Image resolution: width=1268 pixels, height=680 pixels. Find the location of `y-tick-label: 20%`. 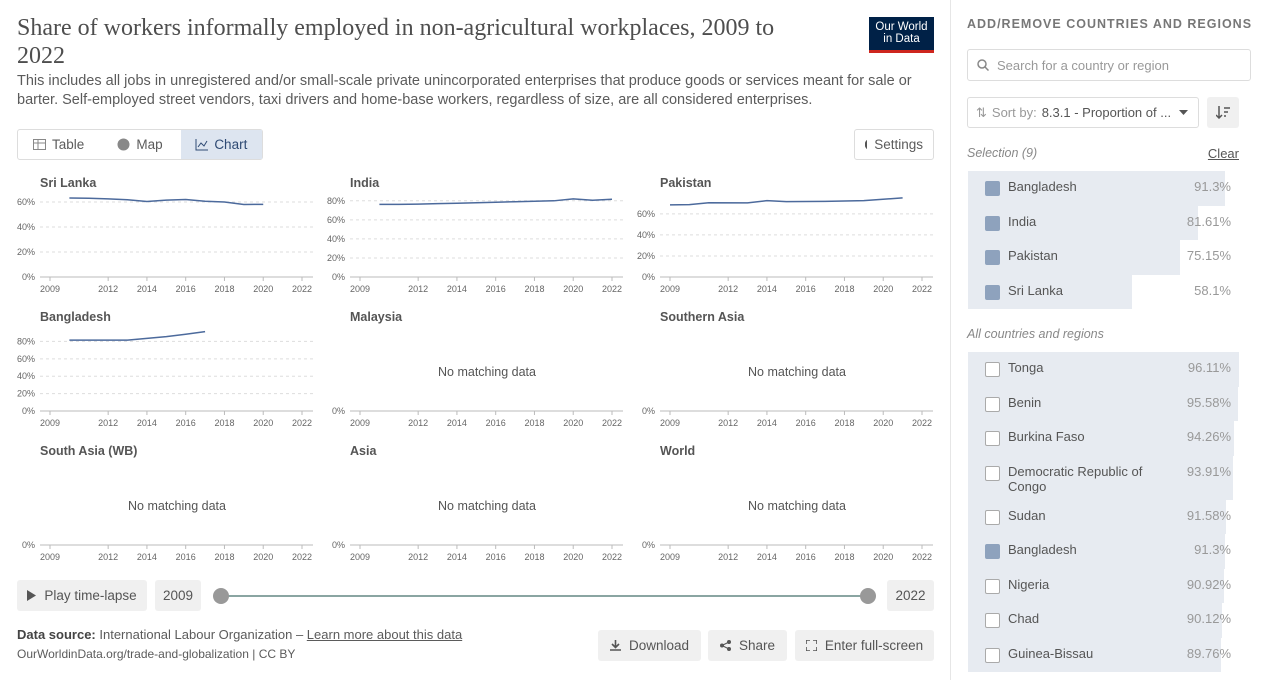

y-tick-label: 20% is located at coordinates (336, 258).